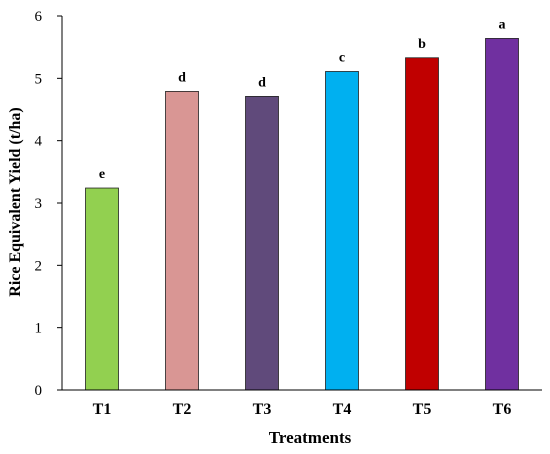  I want to click on bar-t4, so click(342, 231).